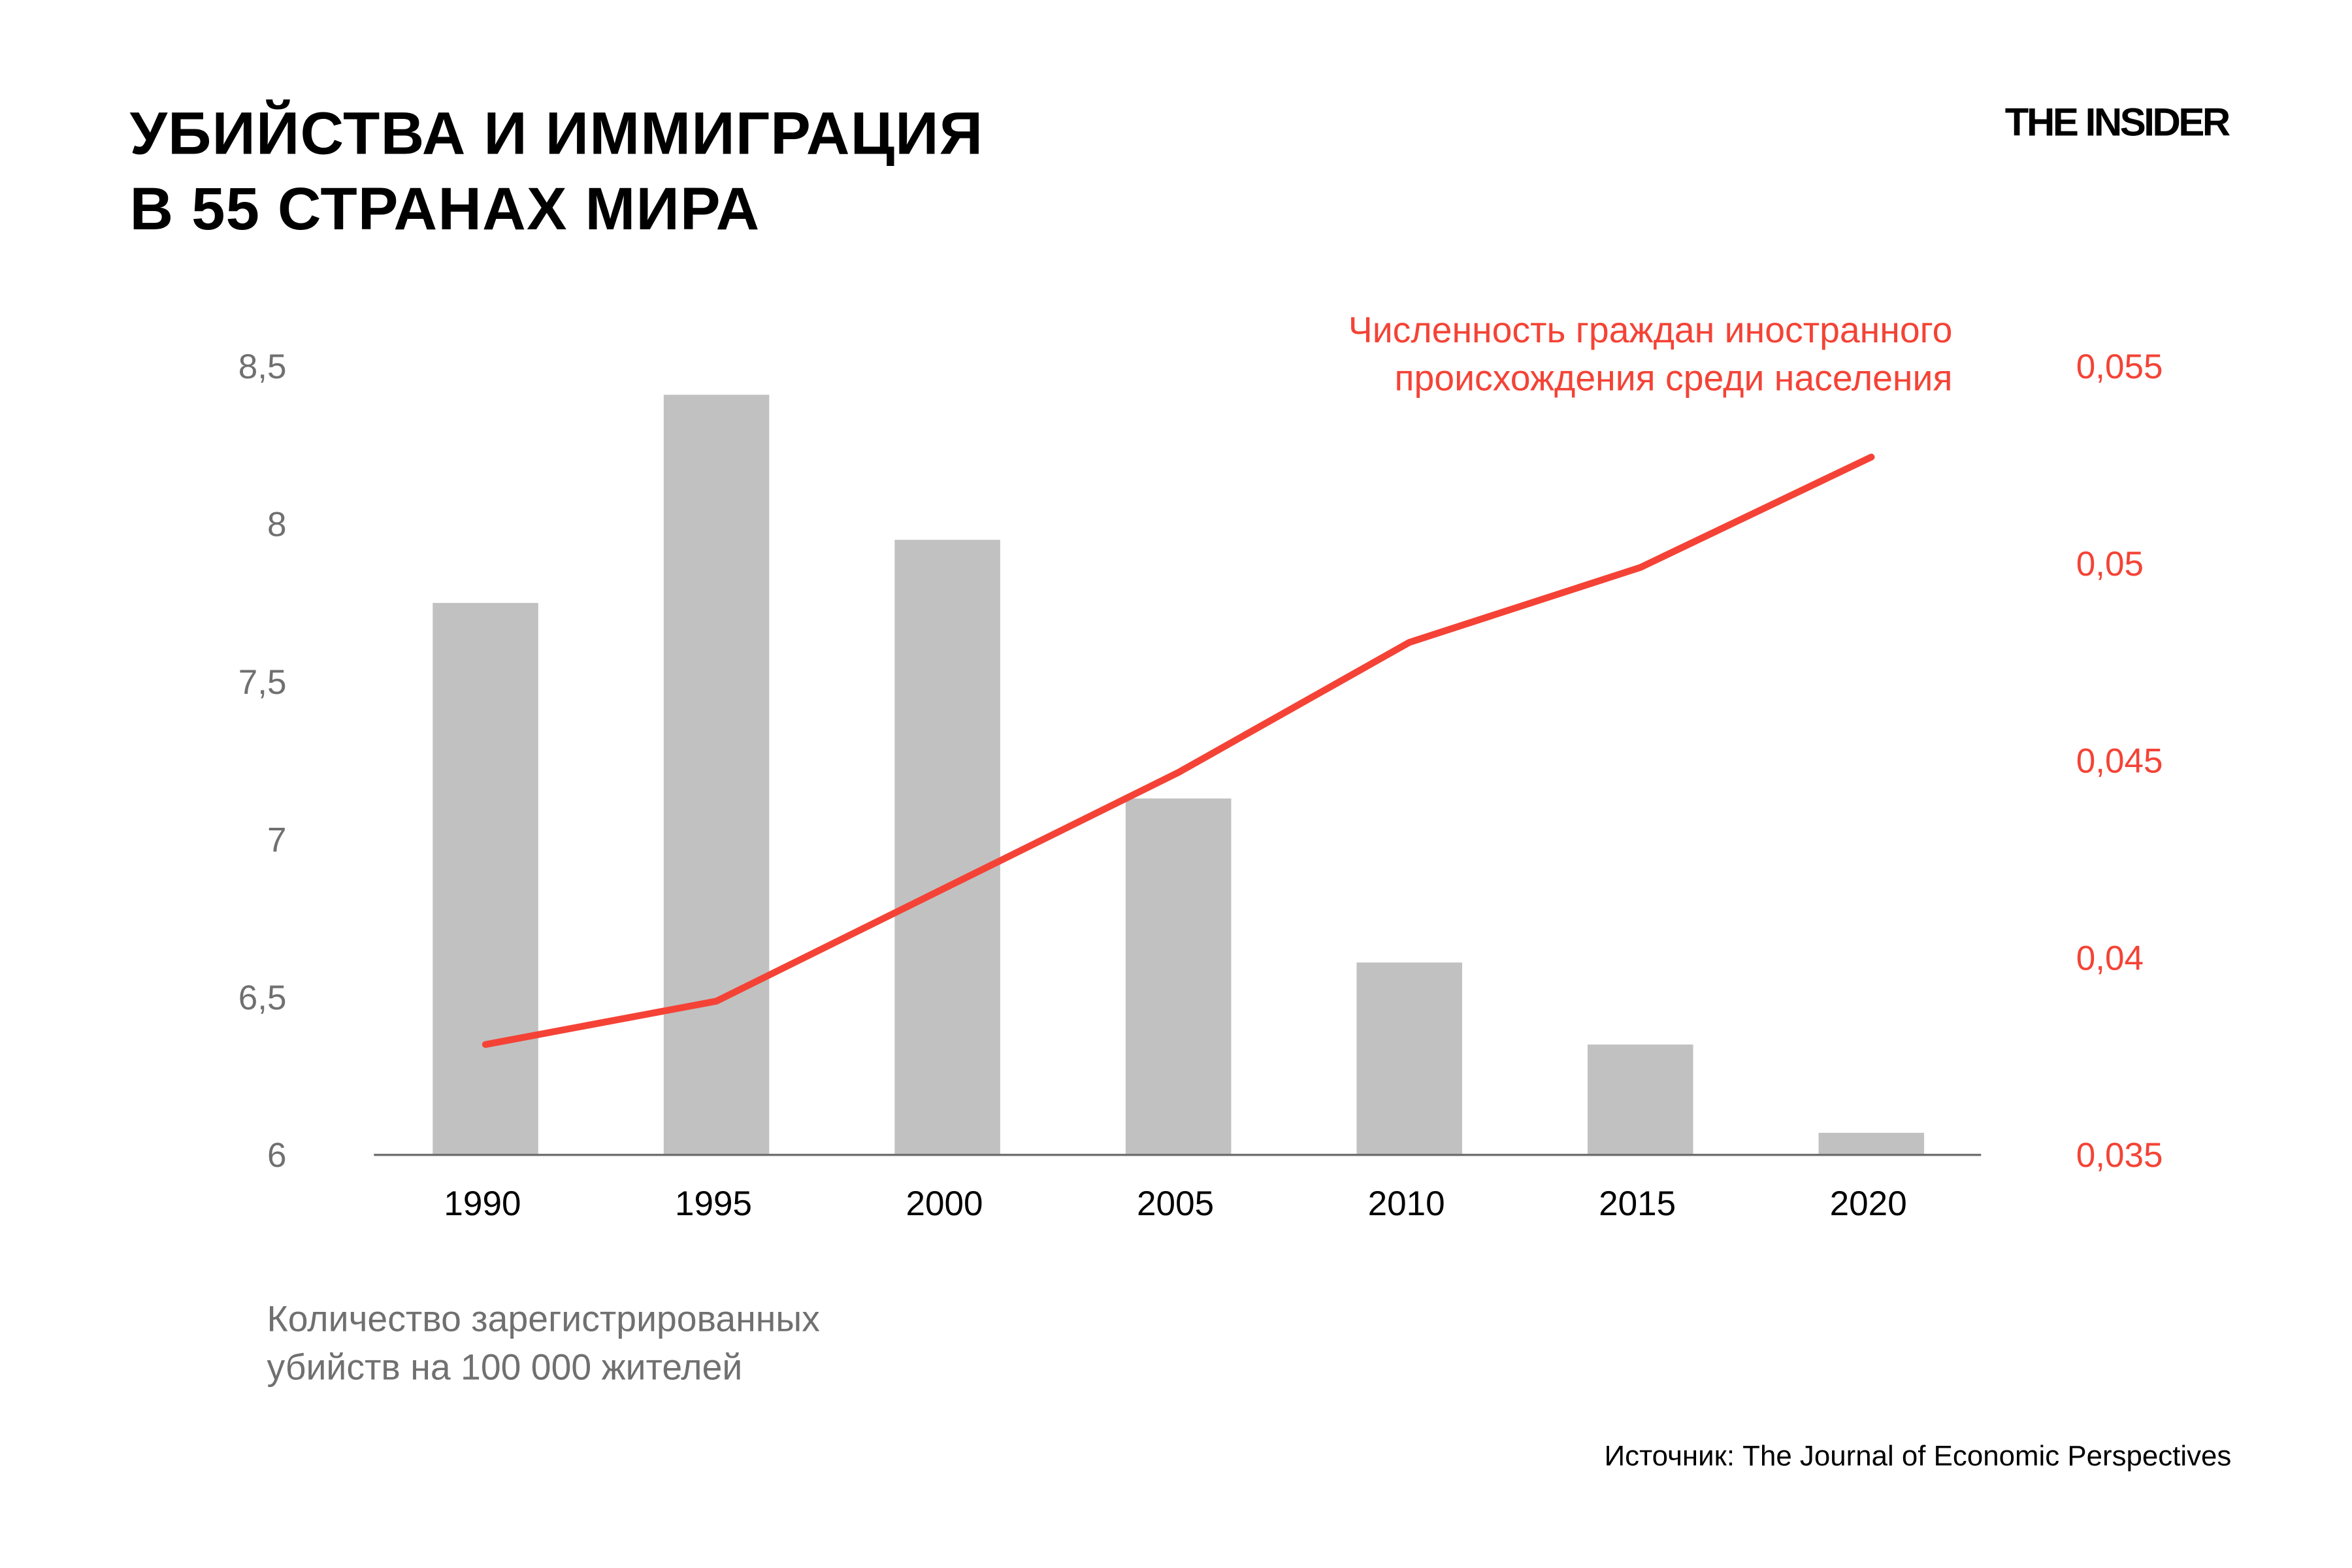  Describe the element at coordinates (262, 367) in the screenshot. I see `left-tick-label: 8,5` at that location.